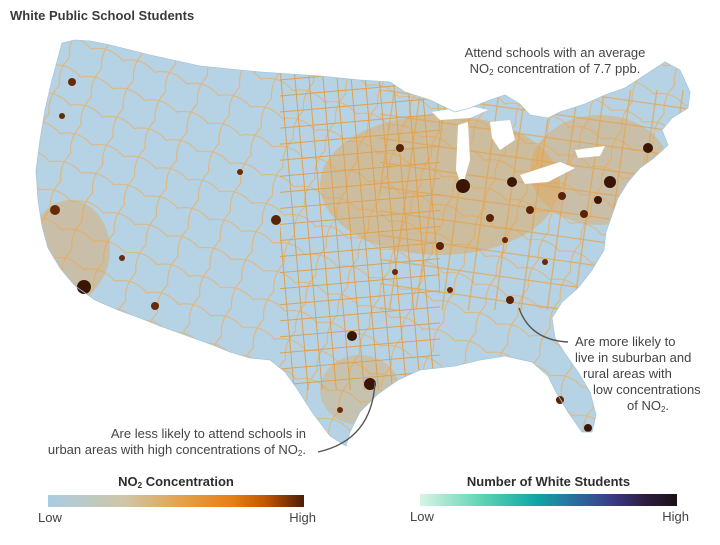 This screenshot has width=720, height=545. Describe the element at coordinates (555, 52) in the screenshot. I see `annotation-average-line1: Attend schools with an average` at that location.